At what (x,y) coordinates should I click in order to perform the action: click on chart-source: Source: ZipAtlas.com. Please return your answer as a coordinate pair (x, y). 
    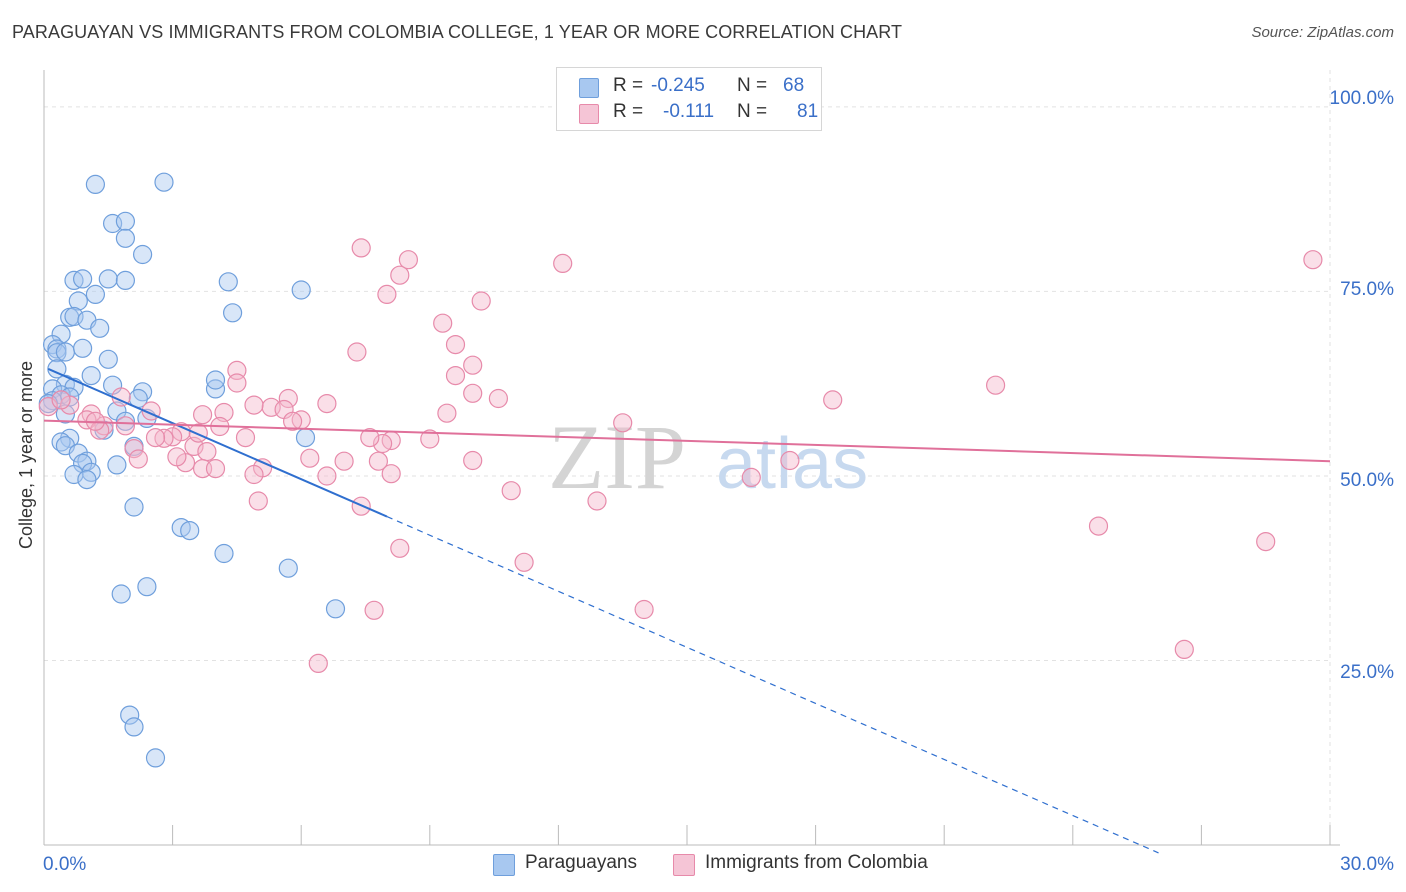
    Looking at the image, I should click on (1322, 32).